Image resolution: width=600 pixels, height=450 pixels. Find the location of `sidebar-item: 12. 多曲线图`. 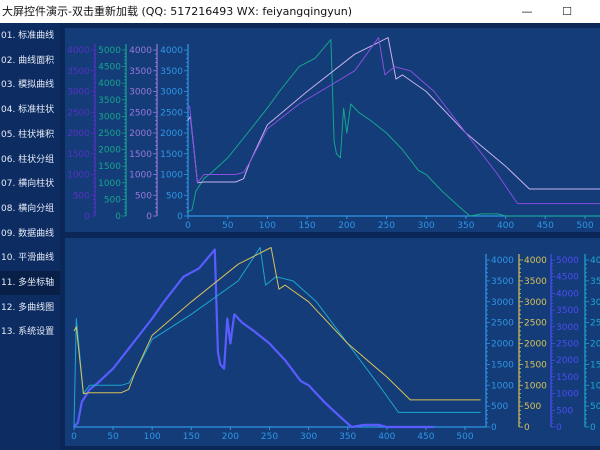

sidebar-item: 12. 多曲线图 is located at coordinates (28, 307).